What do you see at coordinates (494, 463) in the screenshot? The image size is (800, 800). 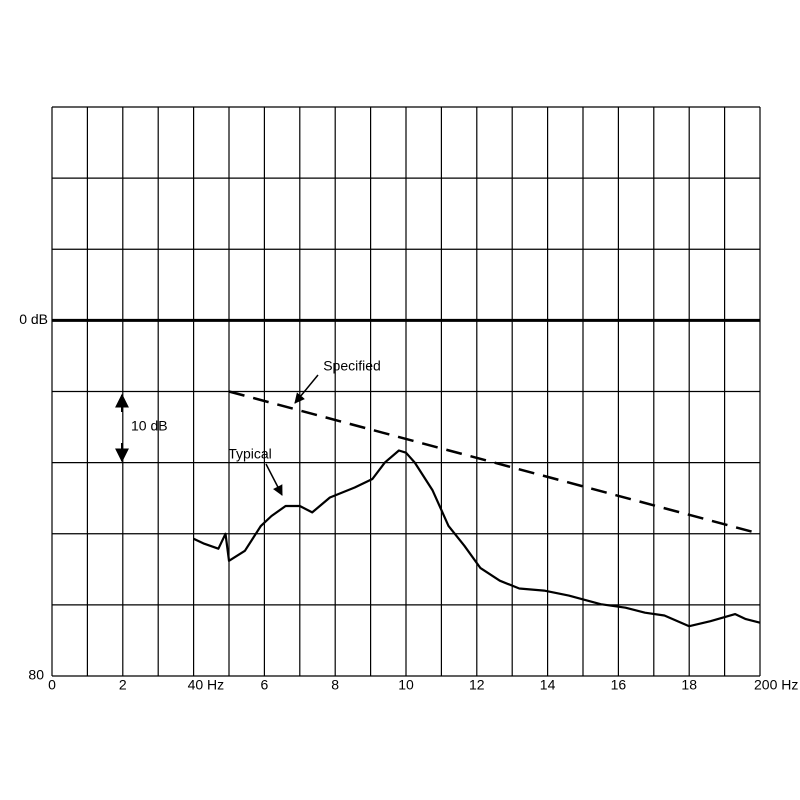 I see `series-line` at bounding box center [494, 463].